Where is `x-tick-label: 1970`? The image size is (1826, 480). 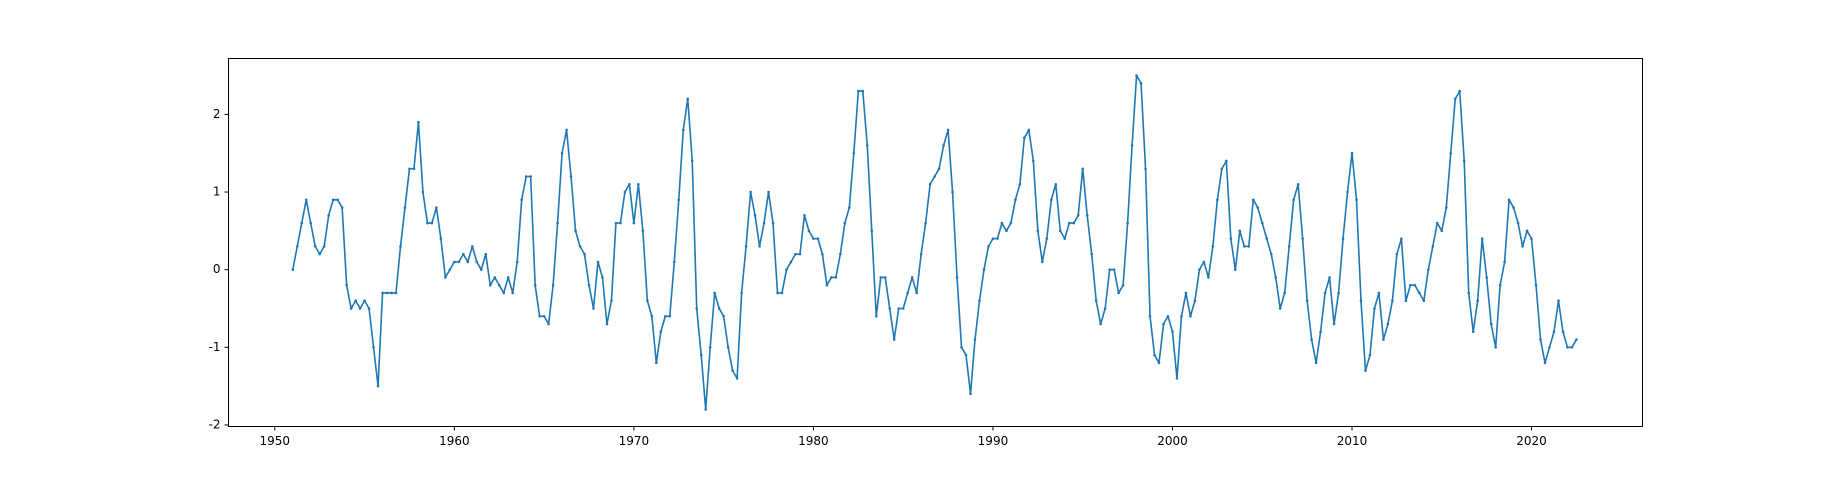
x-tick-label: 1970 is located at coordinates (634, 441).